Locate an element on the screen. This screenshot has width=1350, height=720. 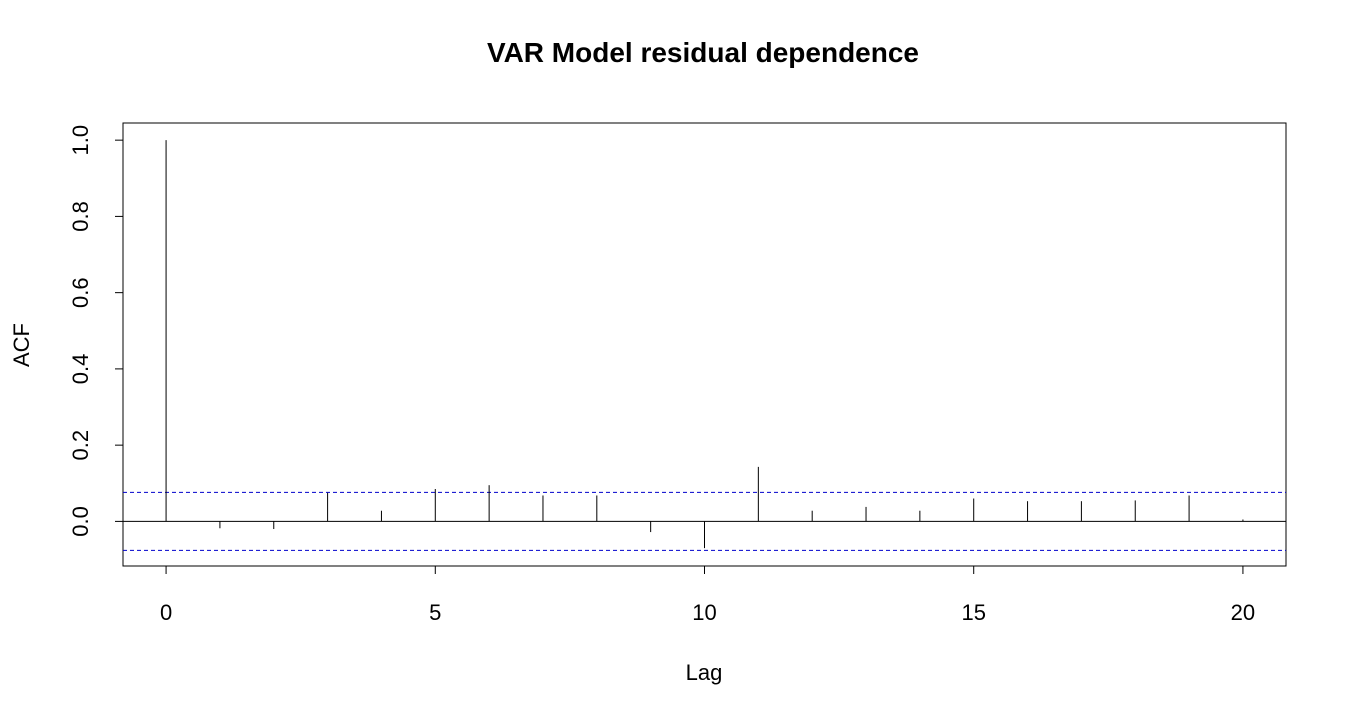
x-tick-label-5: 5 is located at coordinates (435, 612).